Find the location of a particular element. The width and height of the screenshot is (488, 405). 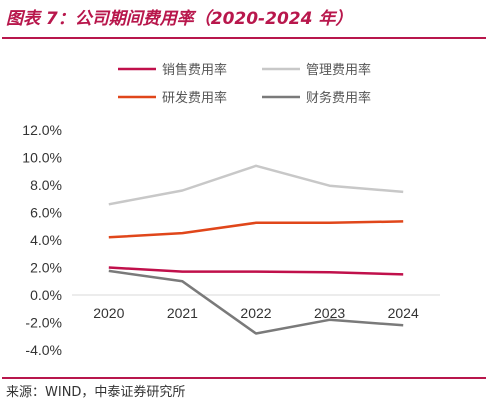

x-tick-label: 2024 is located at coordinates (403, 313).